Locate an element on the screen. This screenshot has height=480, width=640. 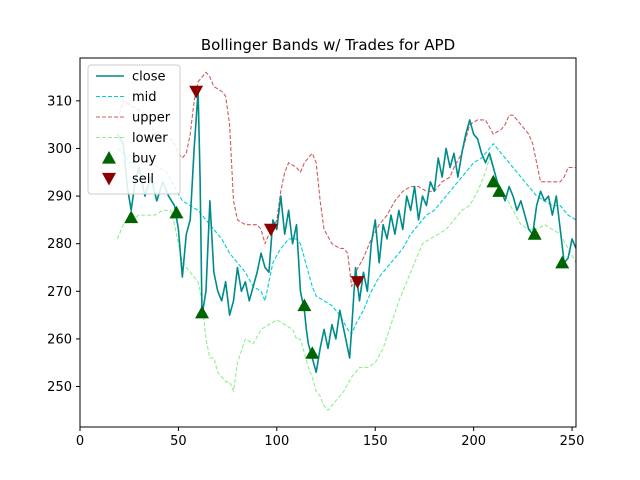
y-tick-label: 310 is located at coordinates (59, 101).